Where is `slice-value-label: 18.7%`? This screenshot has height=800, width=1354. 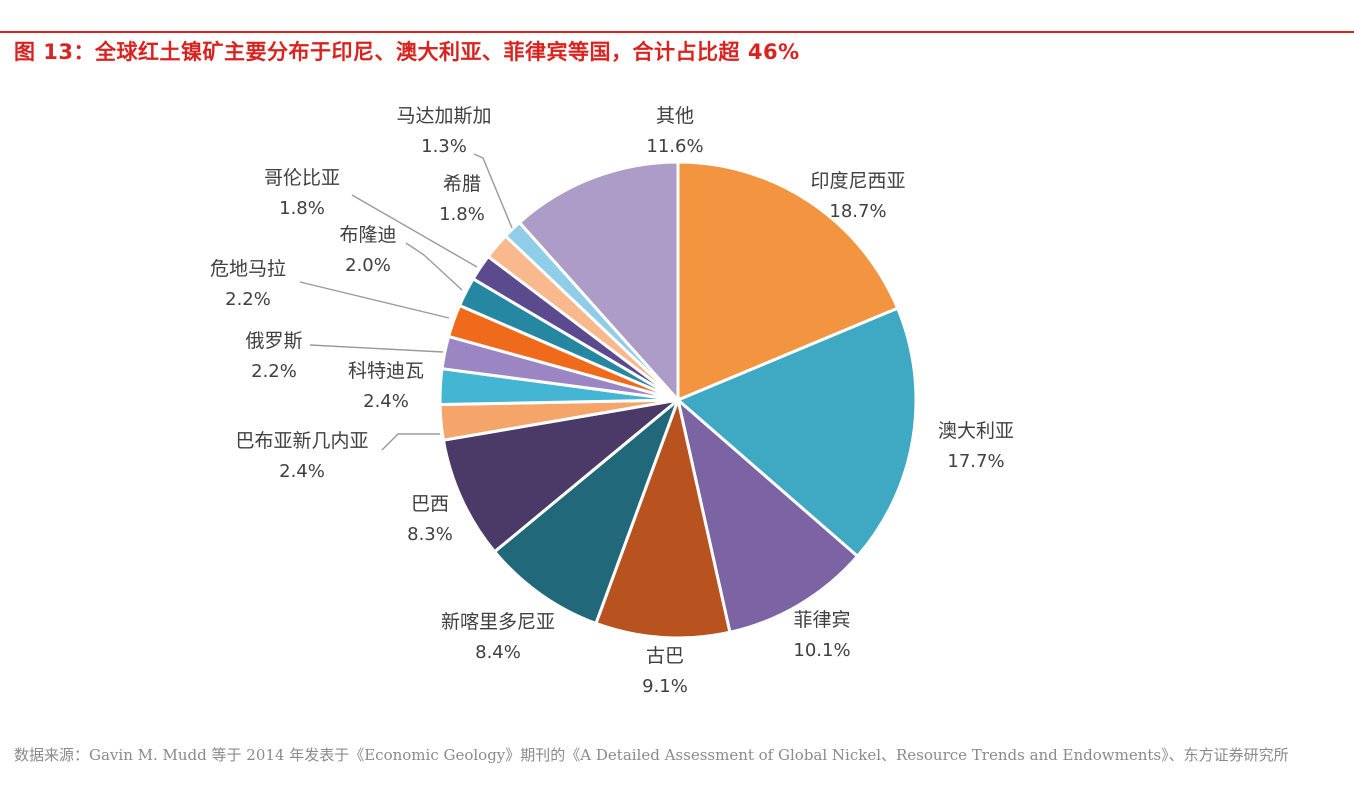
slice-value-label: 18.7% is located at coordinates (857, 211).